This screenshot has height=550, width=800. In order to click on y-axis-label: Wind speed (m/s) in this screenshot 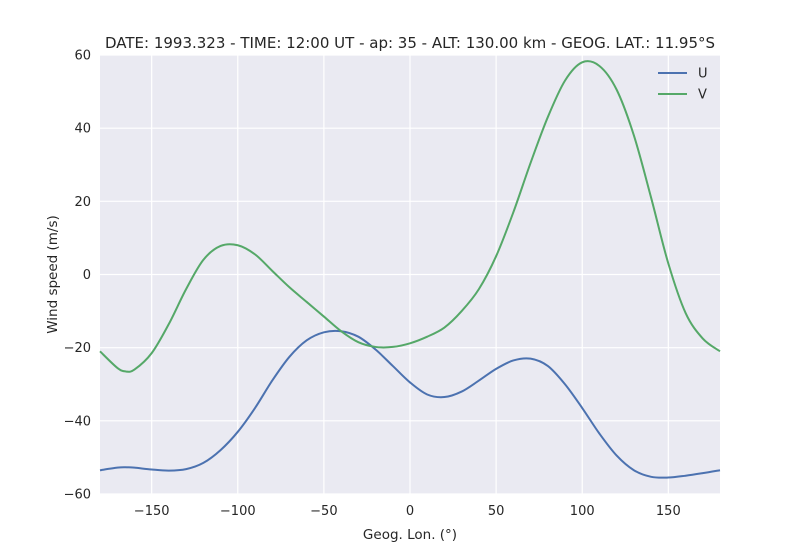, I will do `click(53, 274)`.